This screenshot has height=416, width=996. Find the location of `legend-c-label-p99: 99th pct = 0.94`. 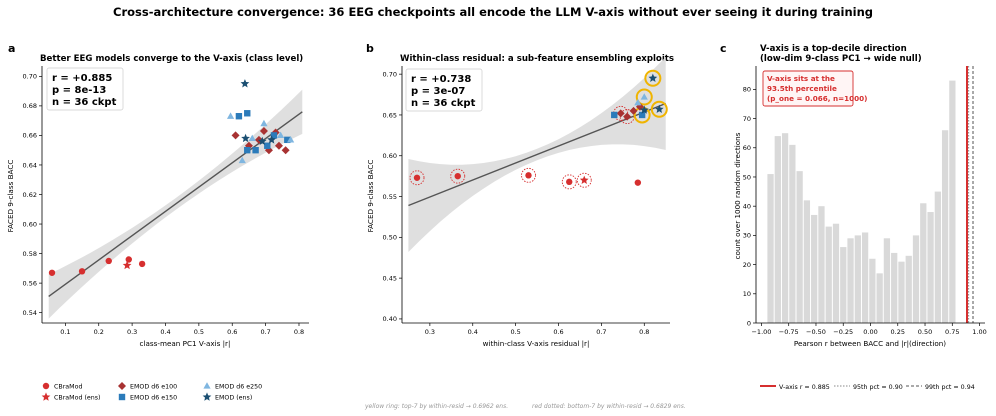

legend-c-label-p99: 99th pct = 0.94 is located at coordinates (950, 387).